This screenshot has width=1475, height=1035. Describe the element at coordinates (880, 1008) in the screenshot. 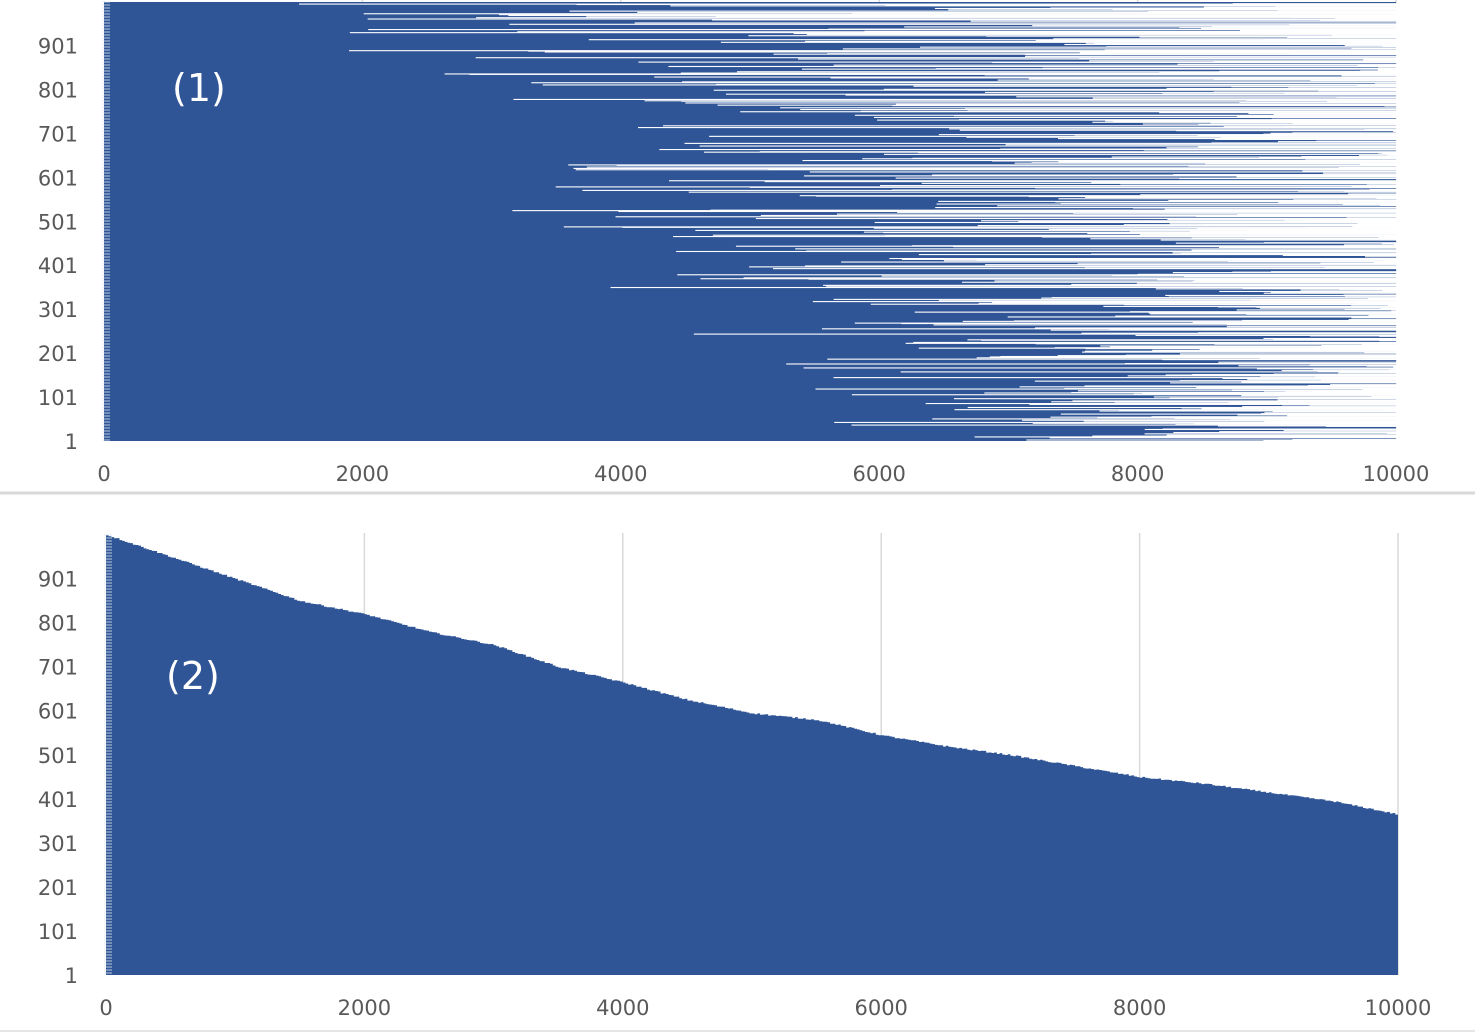

I see `x-tick-label: 6000` at that location.